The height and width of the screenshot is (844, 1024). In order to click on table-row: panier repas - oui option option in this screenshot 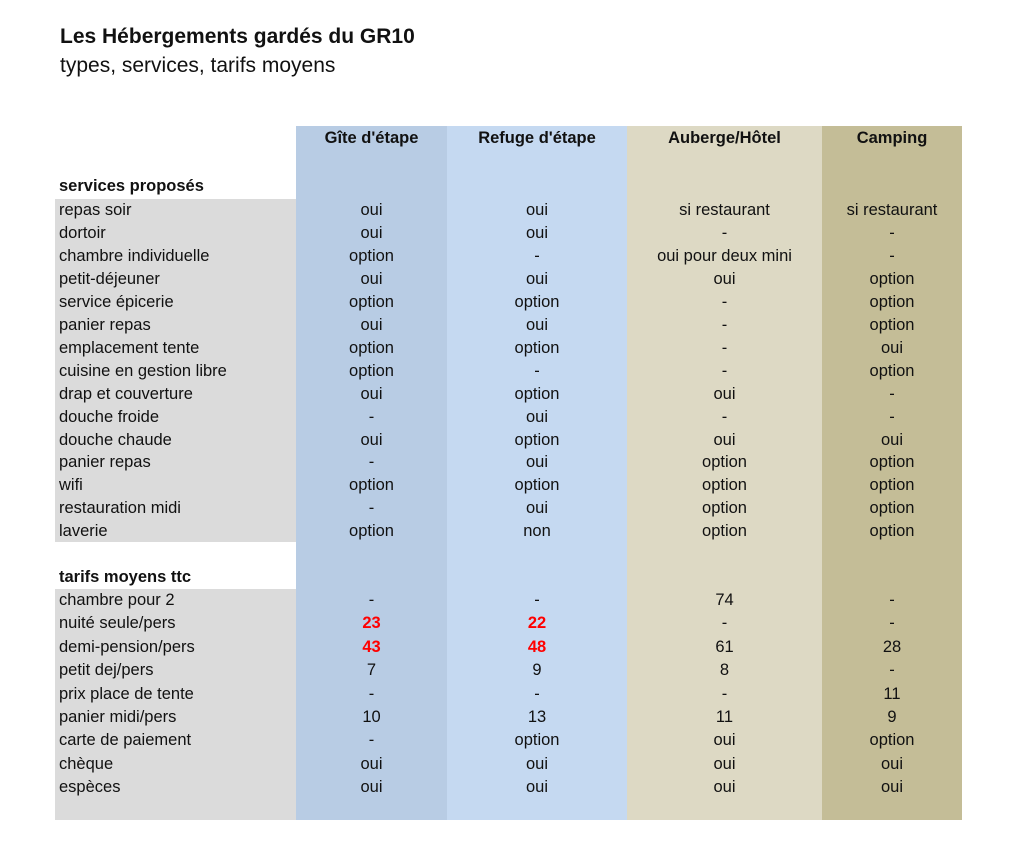, I will do `click(512, 462)`.